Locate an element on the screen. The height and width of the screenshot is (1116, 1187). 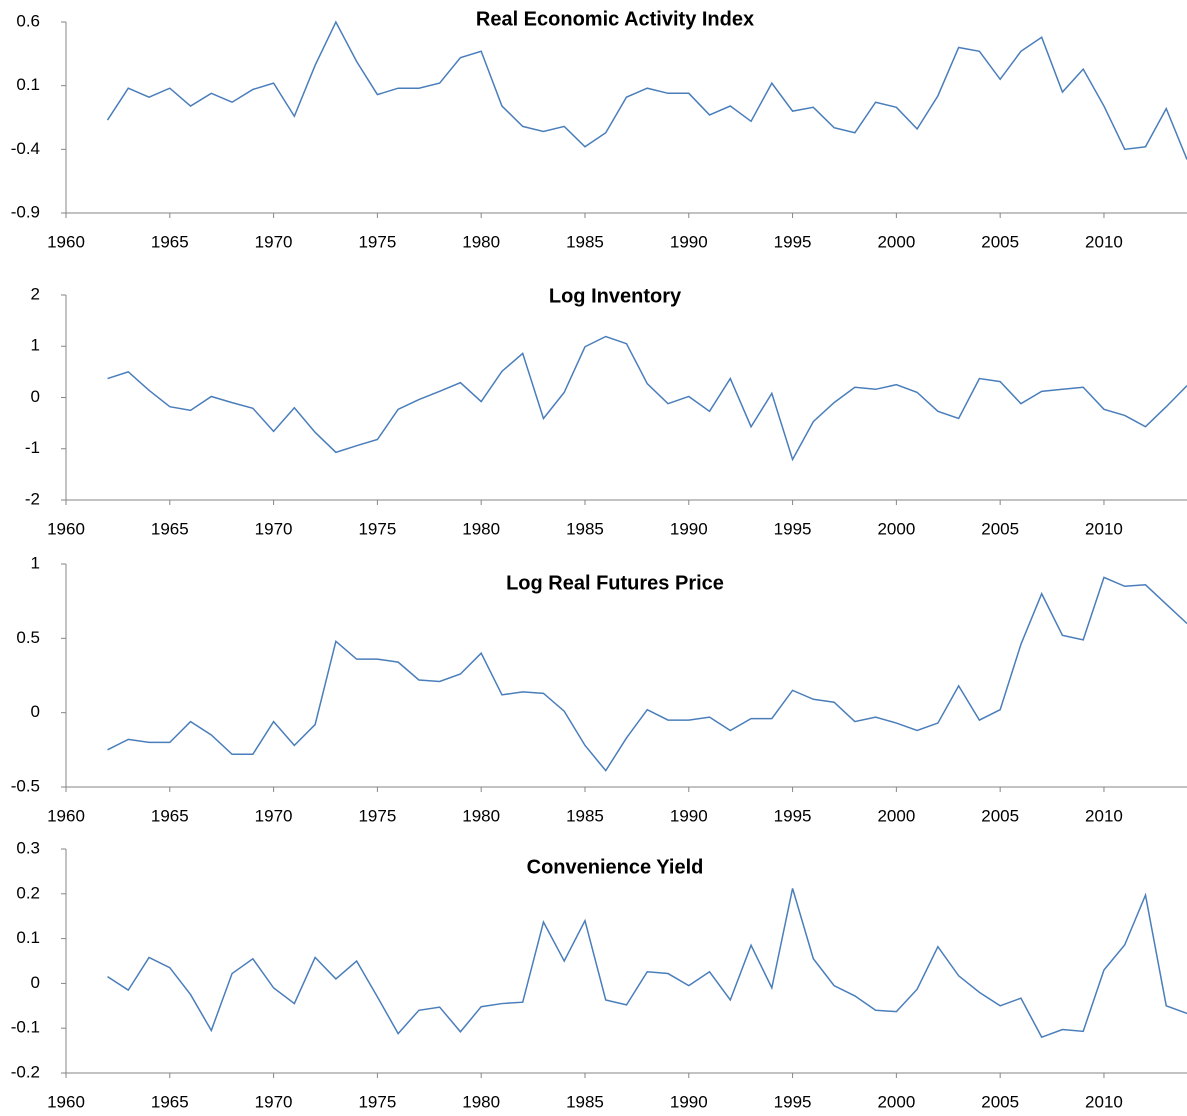
y-tick-label: -0.5 is located at coordinates (25, 785).